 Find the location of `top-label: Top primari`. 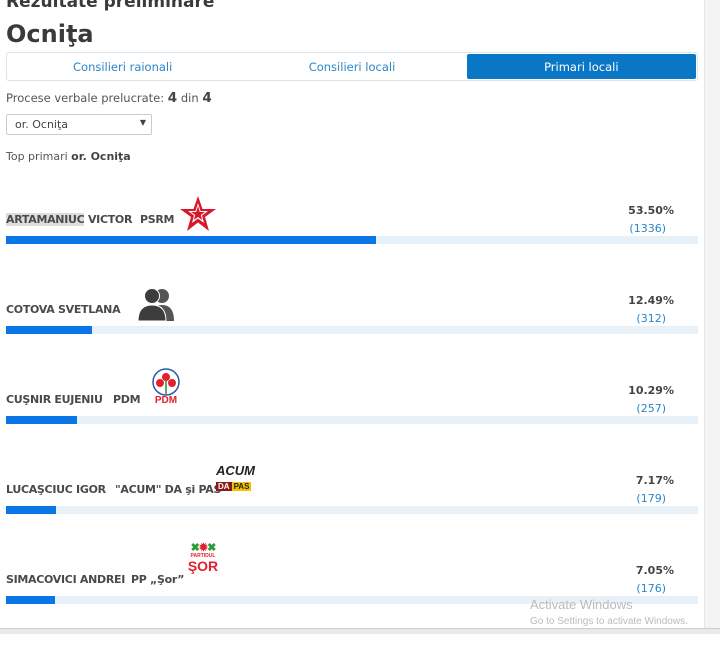

top-label: Top primari is located at coordinates (37, 156).